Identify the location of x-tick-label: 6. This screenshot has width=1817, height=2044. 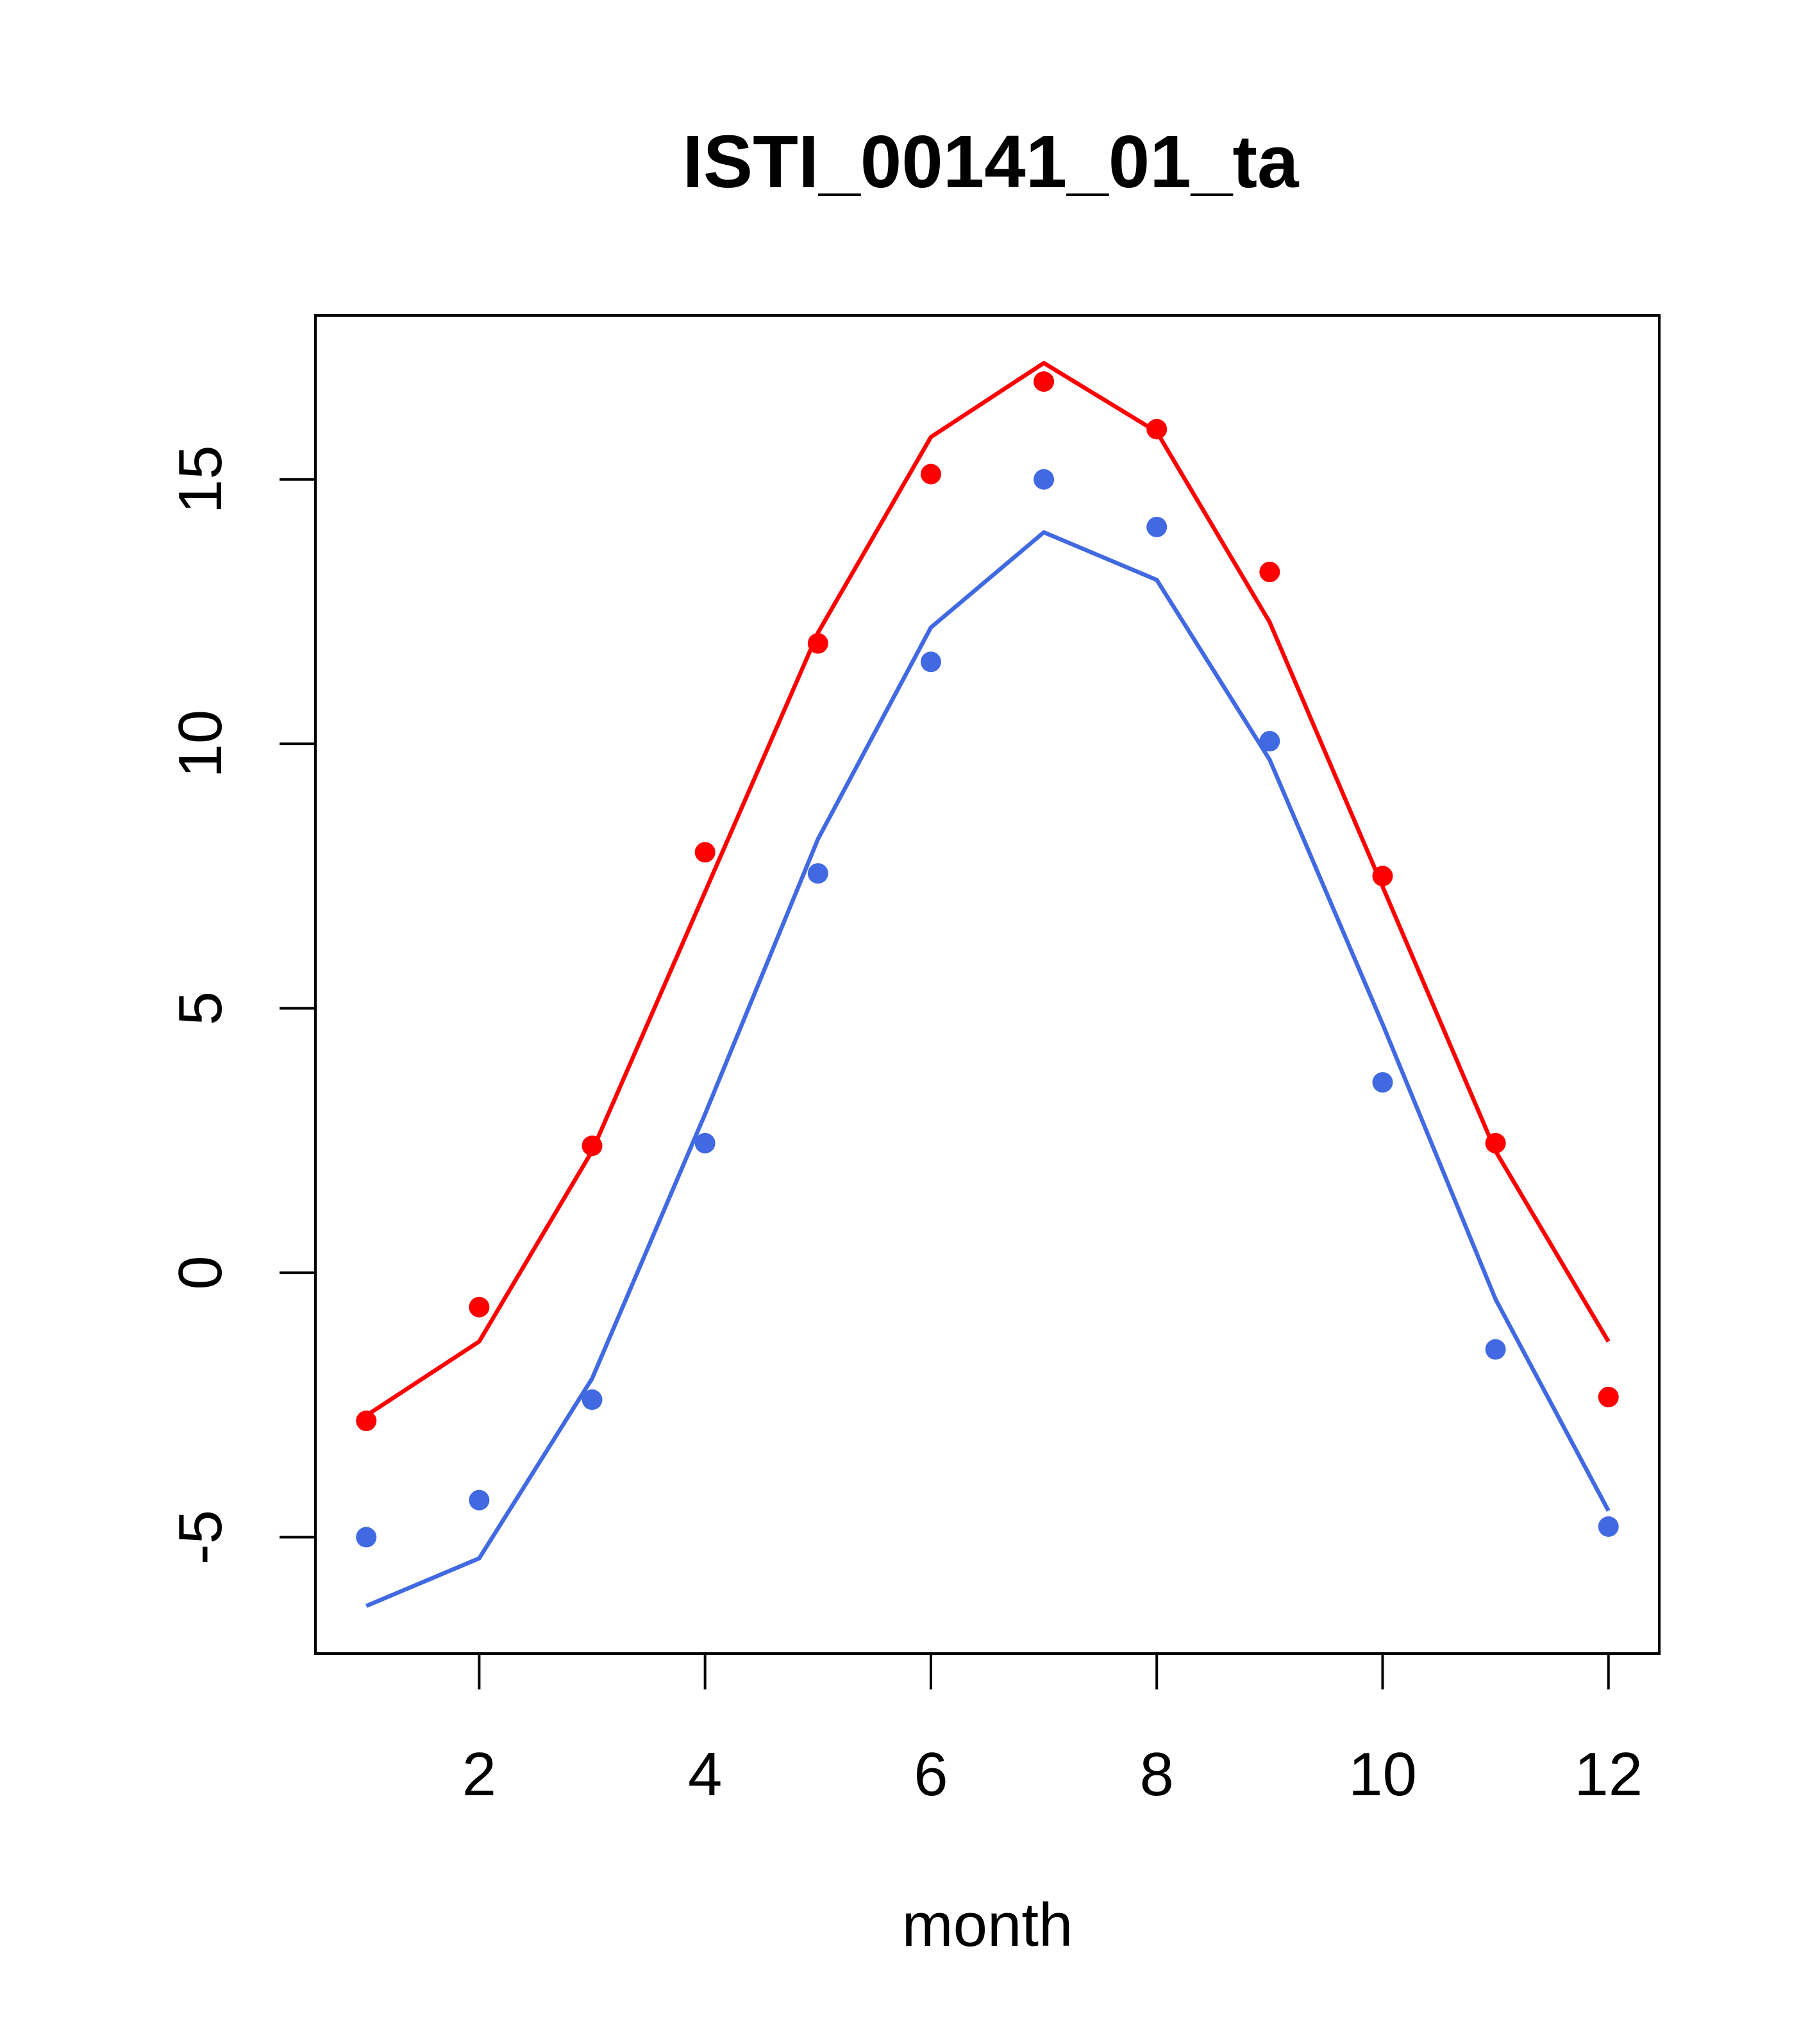
(931, 1775).